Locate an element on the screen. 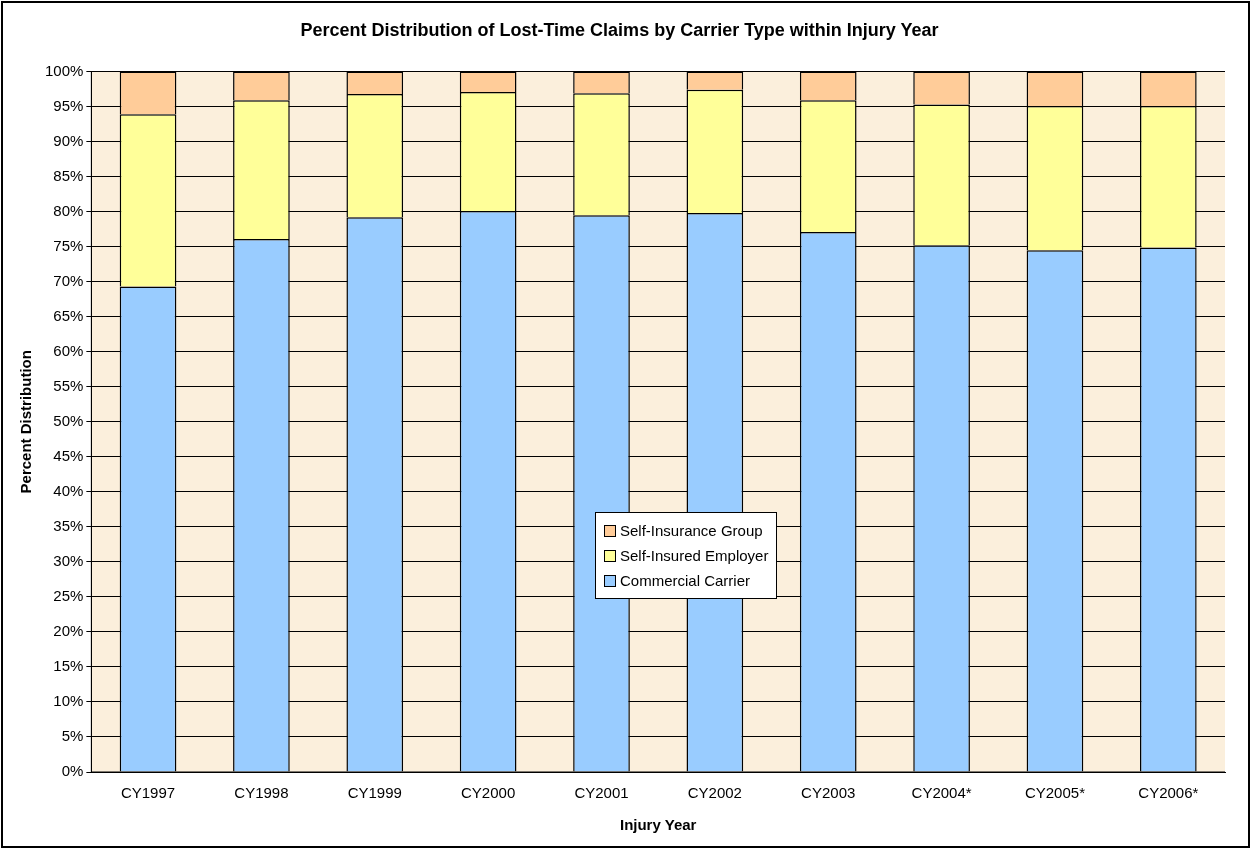  x-tick-label: CY2000 is located at coordinates (488, 793).